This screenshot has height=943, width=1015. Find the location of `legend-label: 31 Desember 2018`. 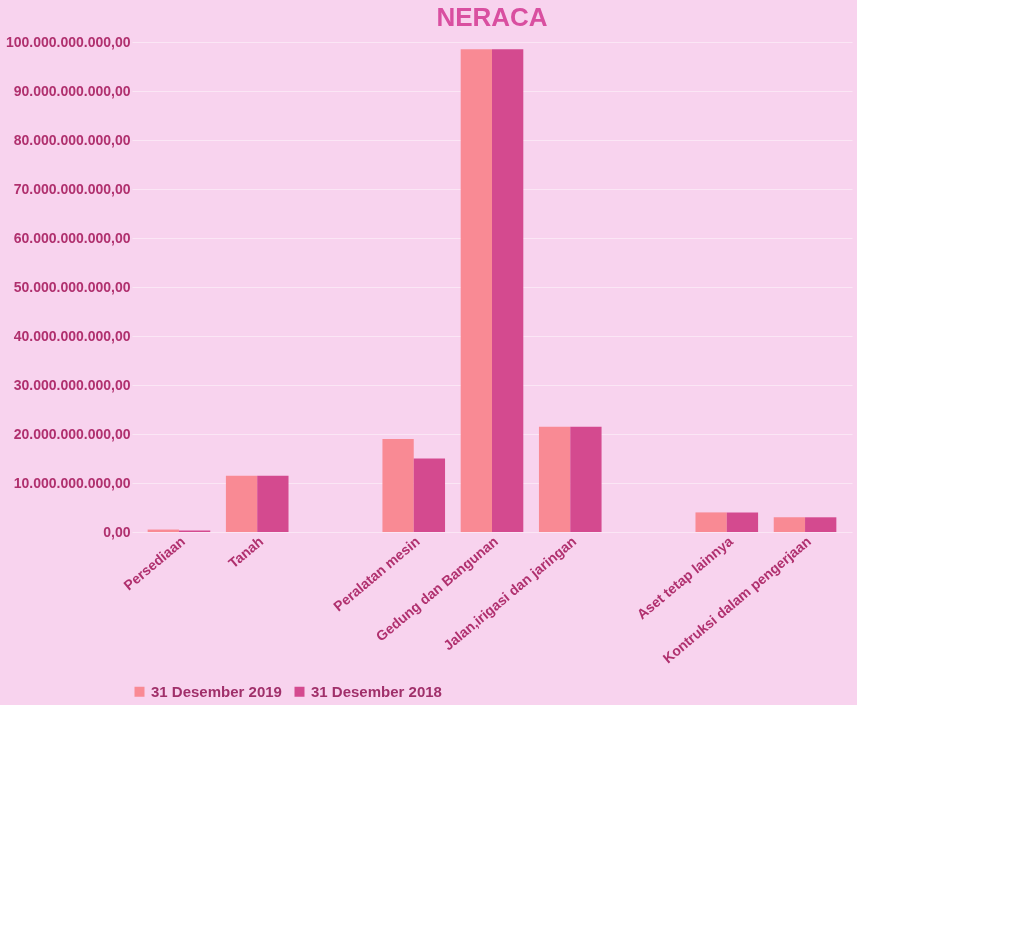

legend-label: 31 Desember 2018 is located at coordinates (376, 691).